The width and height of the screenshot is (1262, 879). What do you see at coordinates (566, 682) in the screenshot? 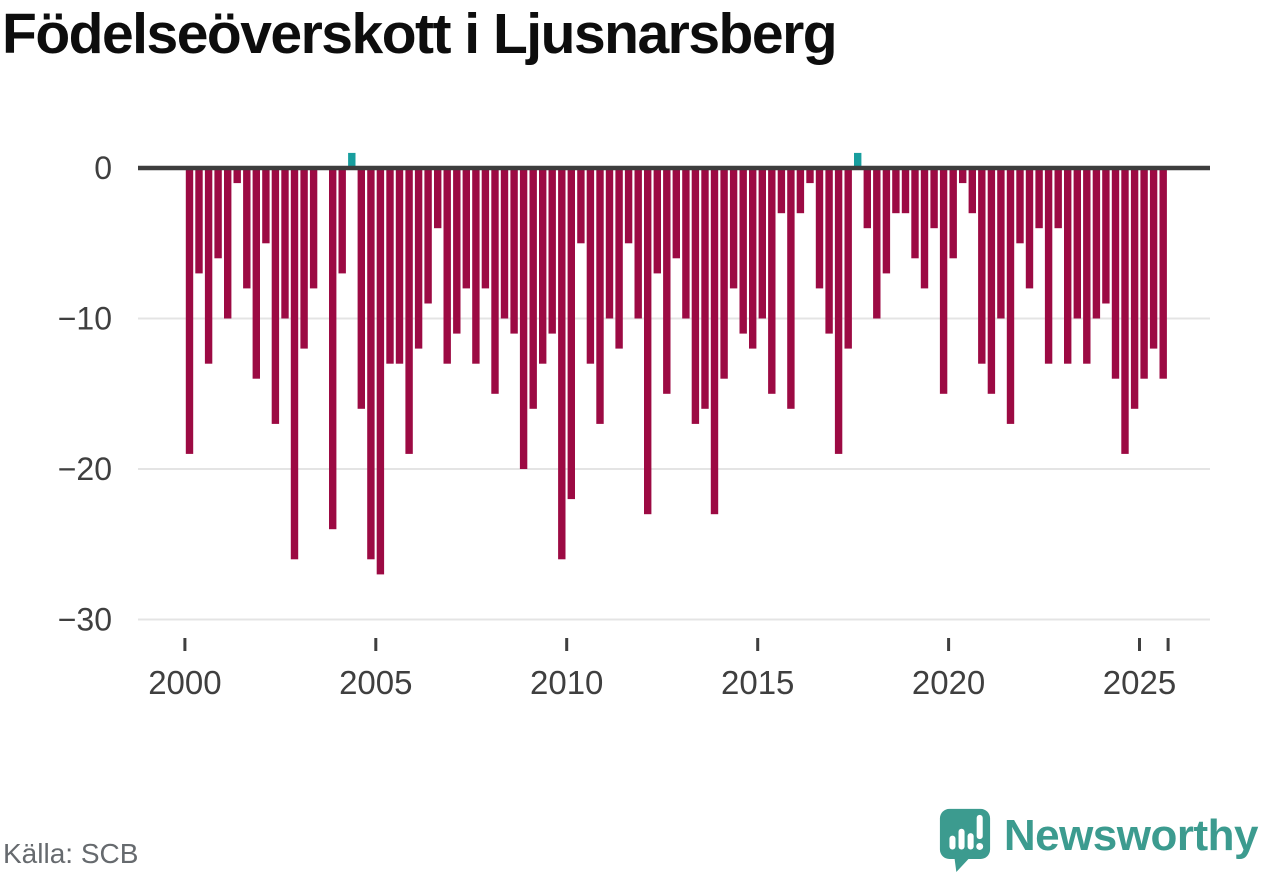
I see `x-axis-label: 2010` at bounding box center [566, 682].